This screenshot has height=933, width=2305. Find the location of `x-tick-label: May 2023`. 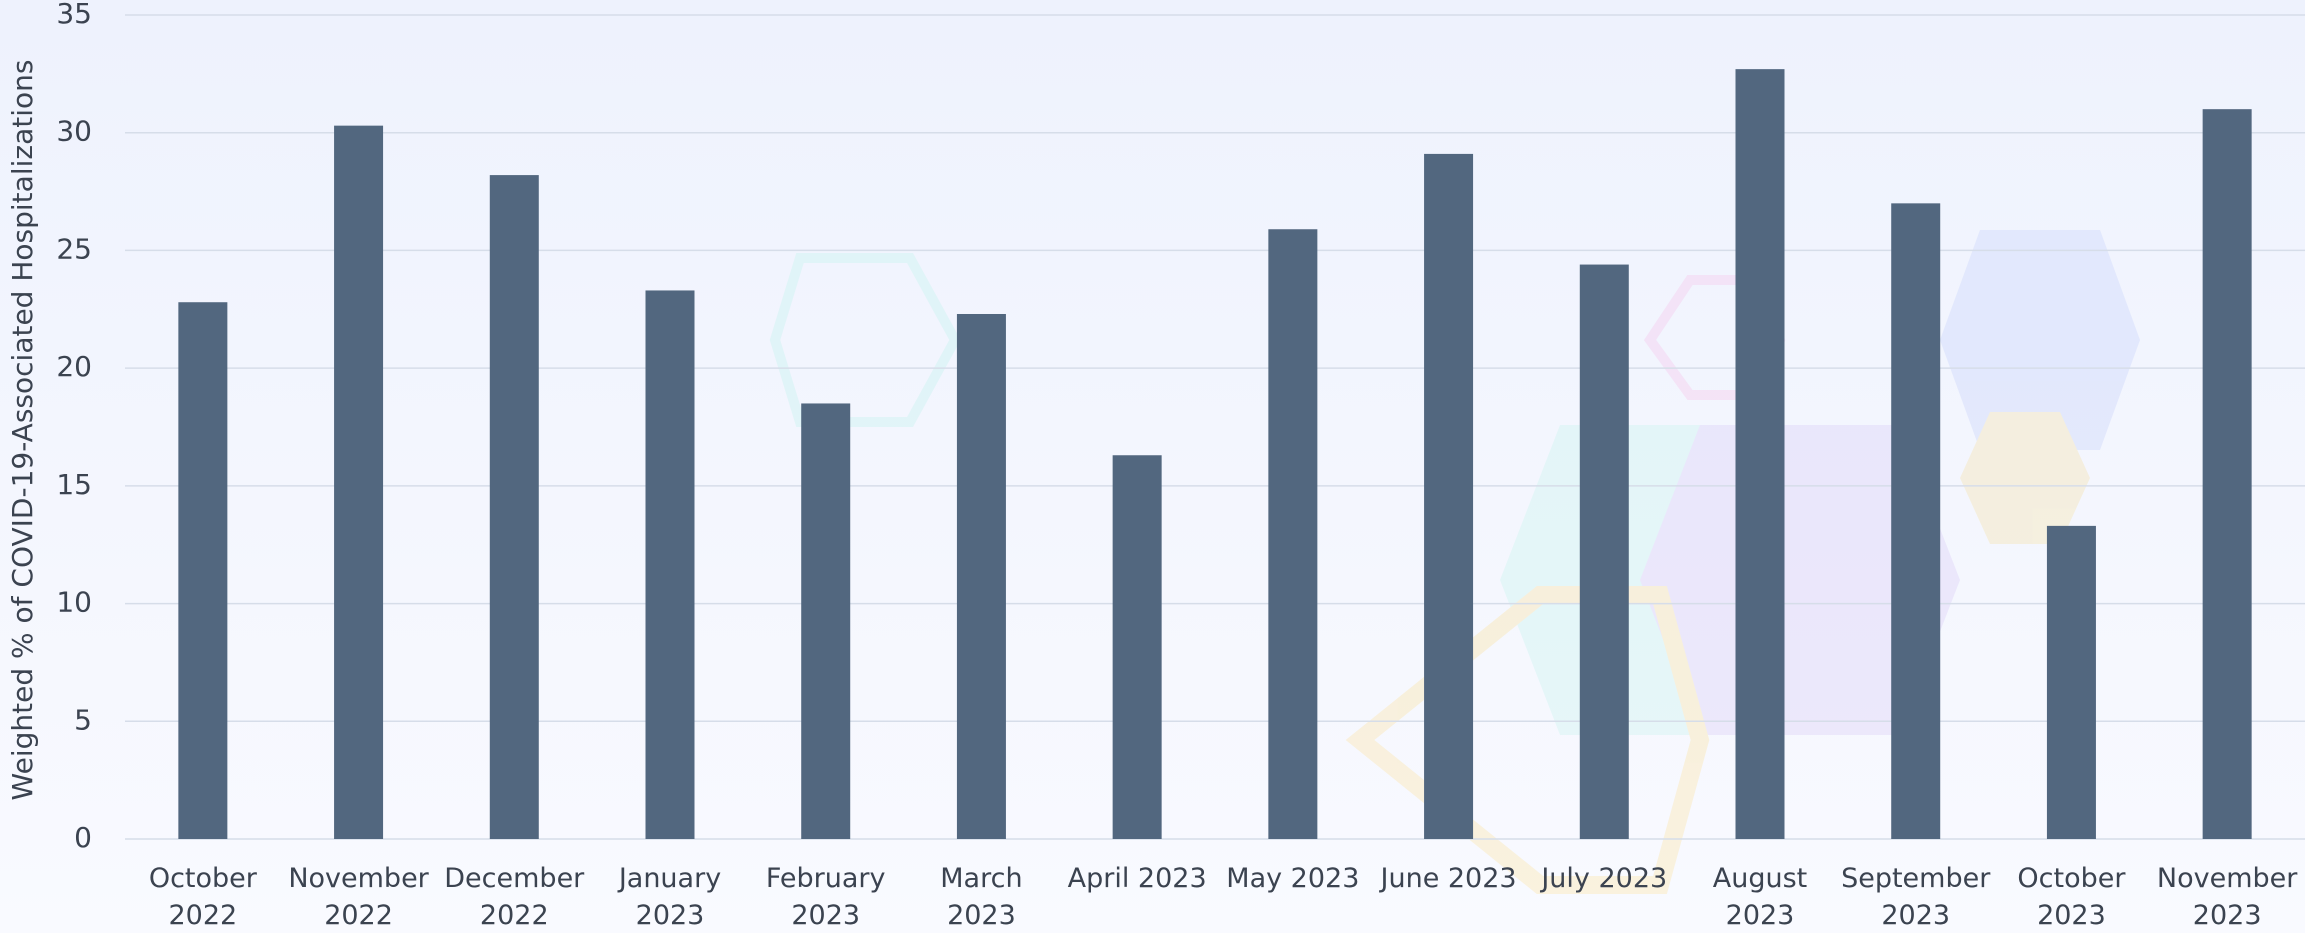

x-tick-label: May 2023 is located at coordinates (1293, 878).